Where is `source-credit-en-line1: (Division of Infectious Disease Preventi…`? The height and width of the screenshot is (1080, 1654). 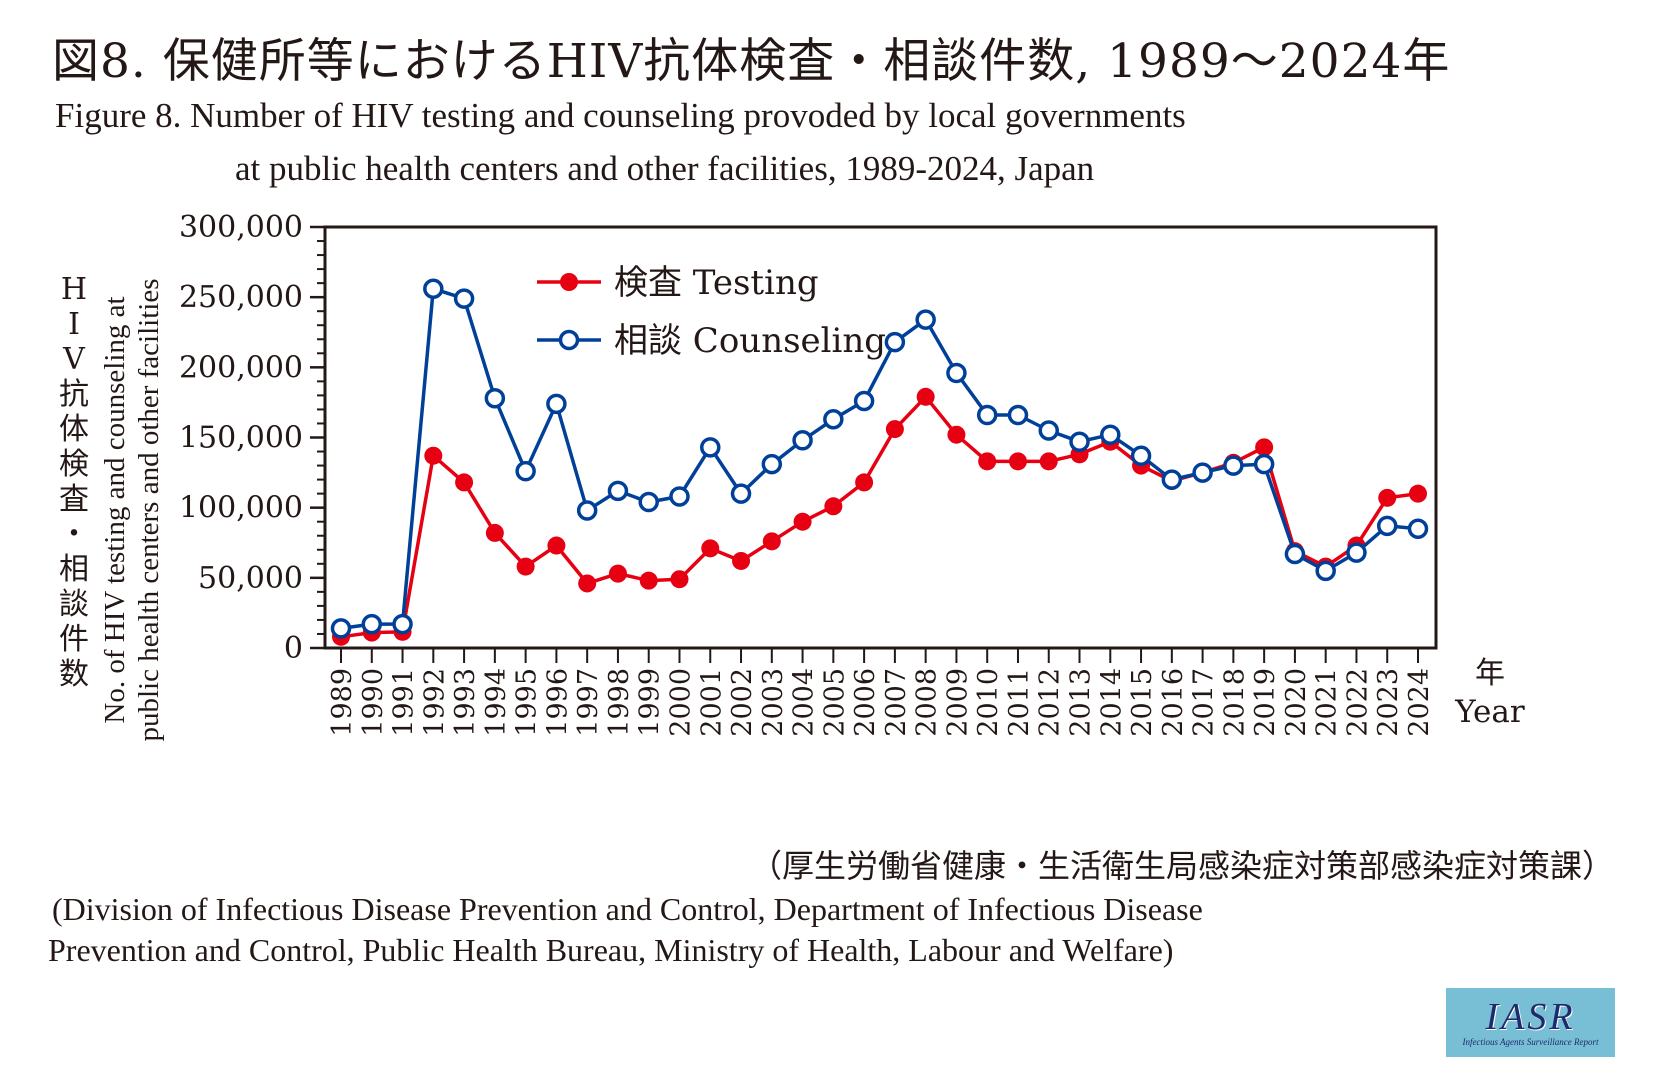
source-credit-en-line1: (Division of Infectious Disease Preventi… is located at coordinates (627, 909).